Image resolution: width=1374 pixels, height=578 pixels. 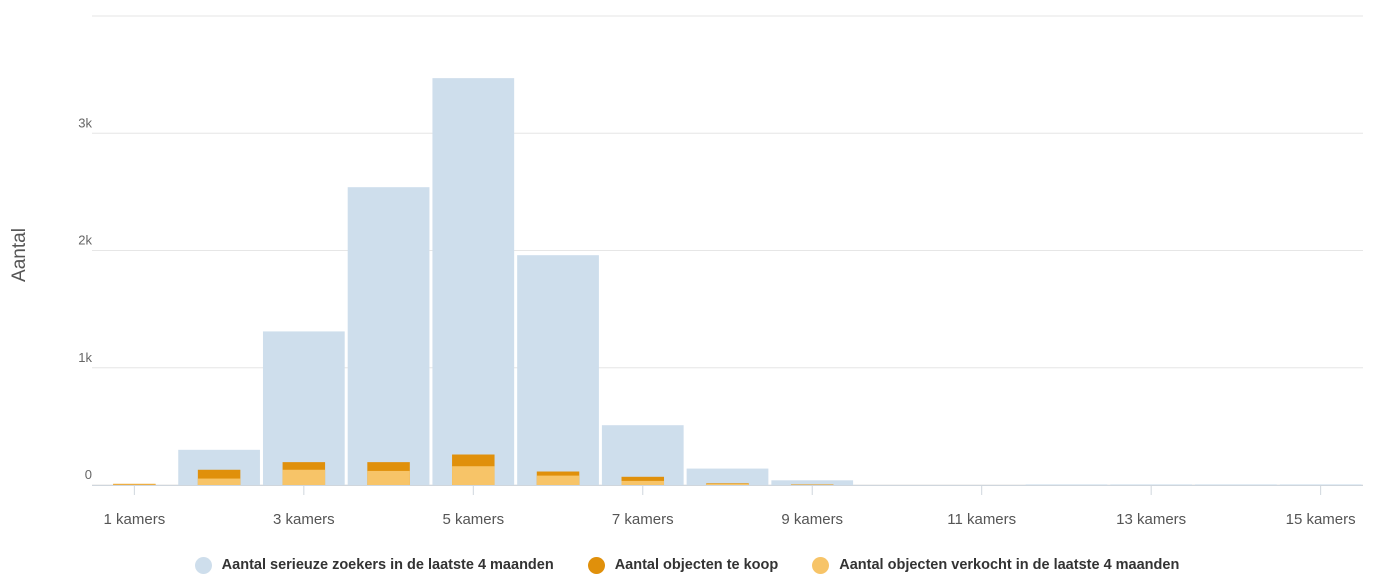 What do you see at coordinates (643, 519) in the screenshot?
I see `x-tick-label: 7 kamers` at bounding box center [643, 519].